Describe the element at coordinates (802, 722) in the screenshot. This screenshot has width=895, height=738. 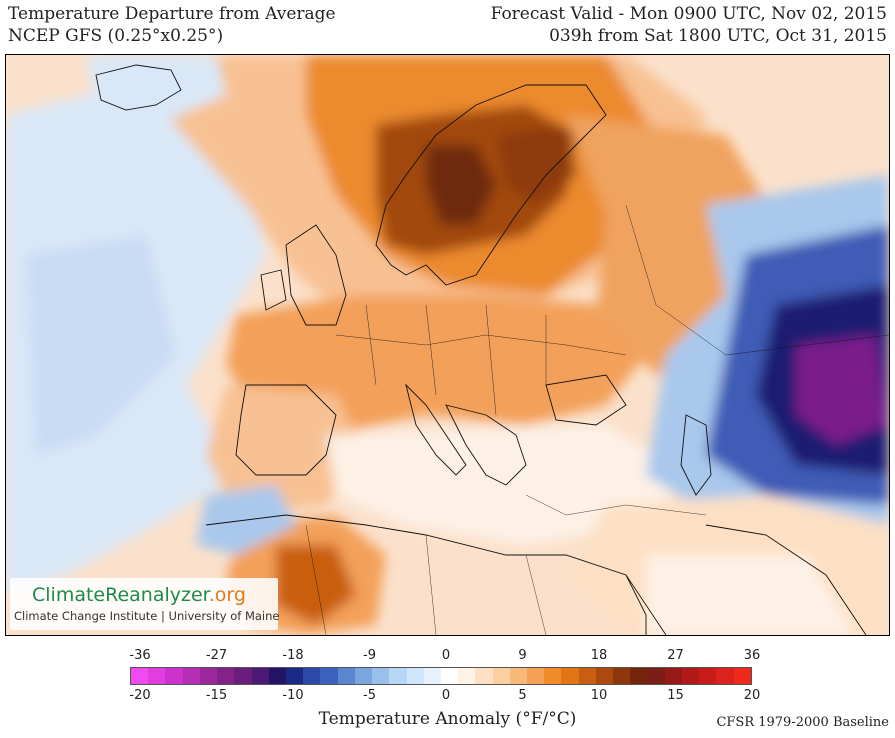
I see `baseline-note: CFSR 1979-2000 Baseline` at that location.